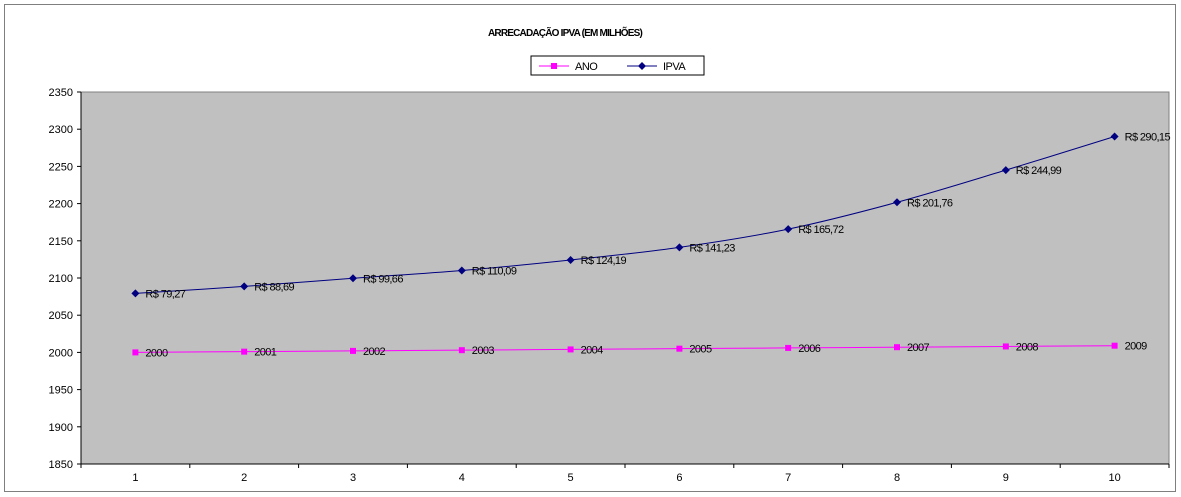  Describe the element at coordinates (554, 66) in the screenshot. I see `legend-marker-ano` at that location.